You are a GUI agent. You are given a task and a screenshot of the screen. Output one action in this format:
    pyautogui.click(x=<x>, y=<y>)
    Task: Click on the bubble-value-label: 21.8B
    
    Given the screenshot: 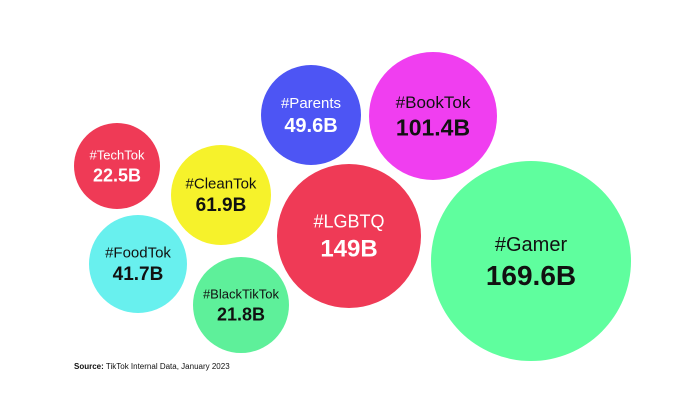 What is the action you would take?
    pyautogui.click(x=241, y=314)
    